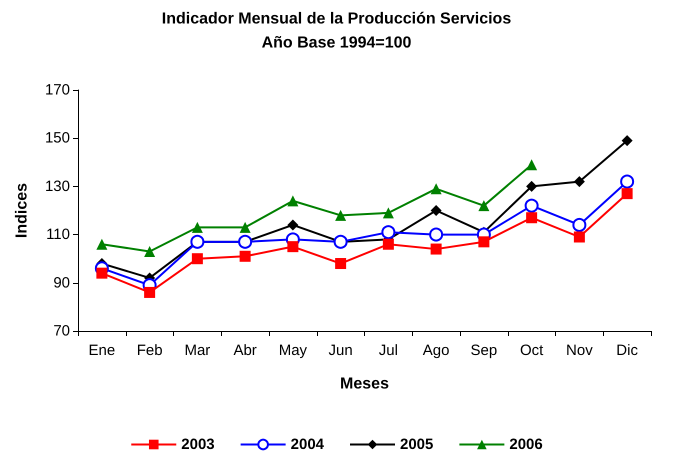  Describe the element at coordinates (198, 444) in the screenshot. I see `legend-label: 2003` at that location.